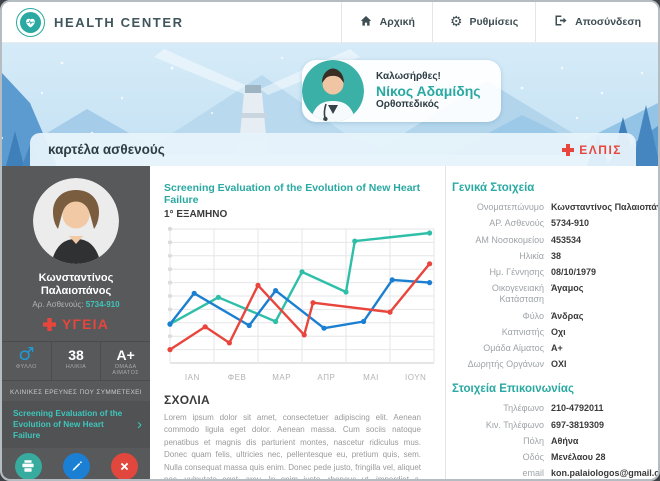  What do you see at coordinates (600, 149) in the screenshot?
I see `clinic-name: ΕΛΠΙΣ` at bounding box center [600, 149].